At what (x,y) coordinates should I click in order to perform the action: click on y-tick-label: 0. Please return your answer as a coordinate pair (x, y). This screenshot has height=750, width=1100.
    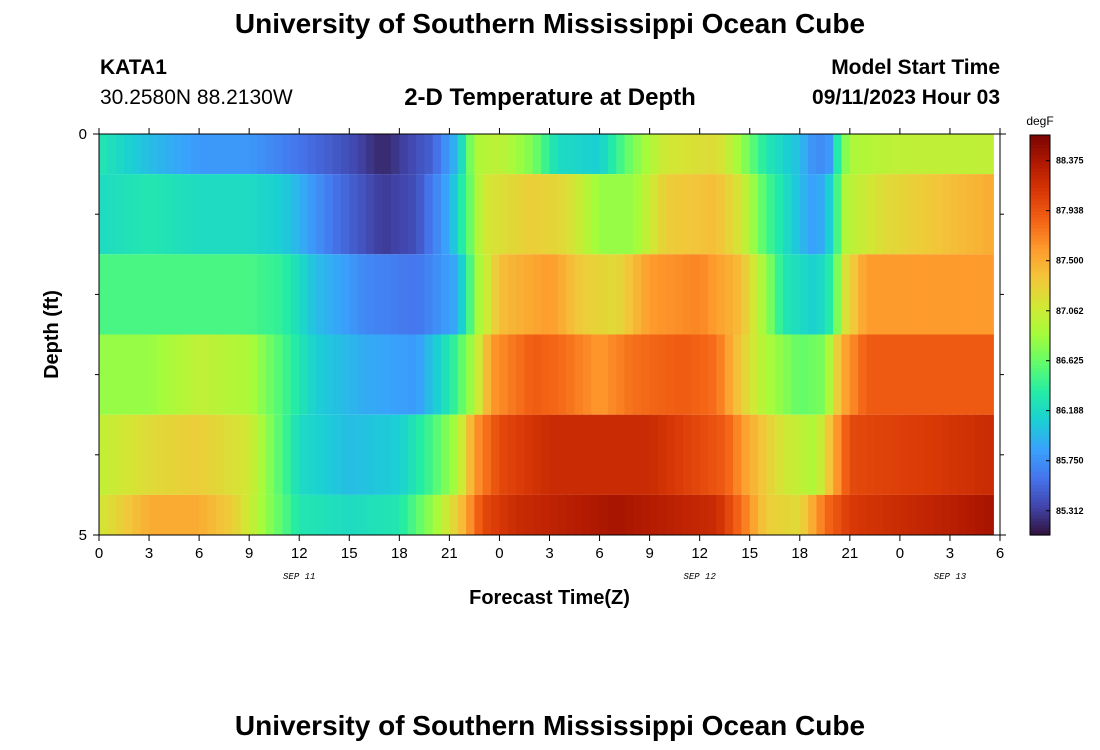
    Looking at the image, I should click on (83, 134).